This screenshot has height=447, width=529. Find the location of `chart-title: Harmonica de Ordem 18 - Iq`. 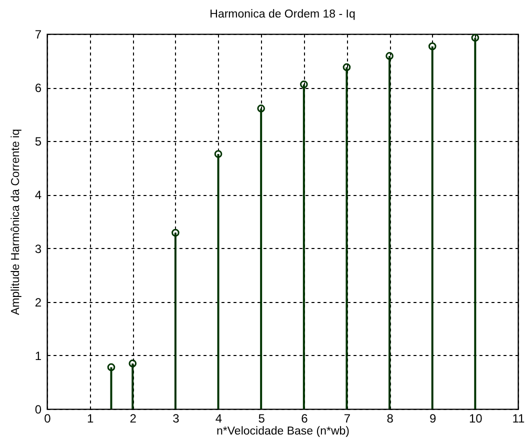

chart-title: Harmonica de Ordem 18 - Iq is located at coordinates (283, 14).